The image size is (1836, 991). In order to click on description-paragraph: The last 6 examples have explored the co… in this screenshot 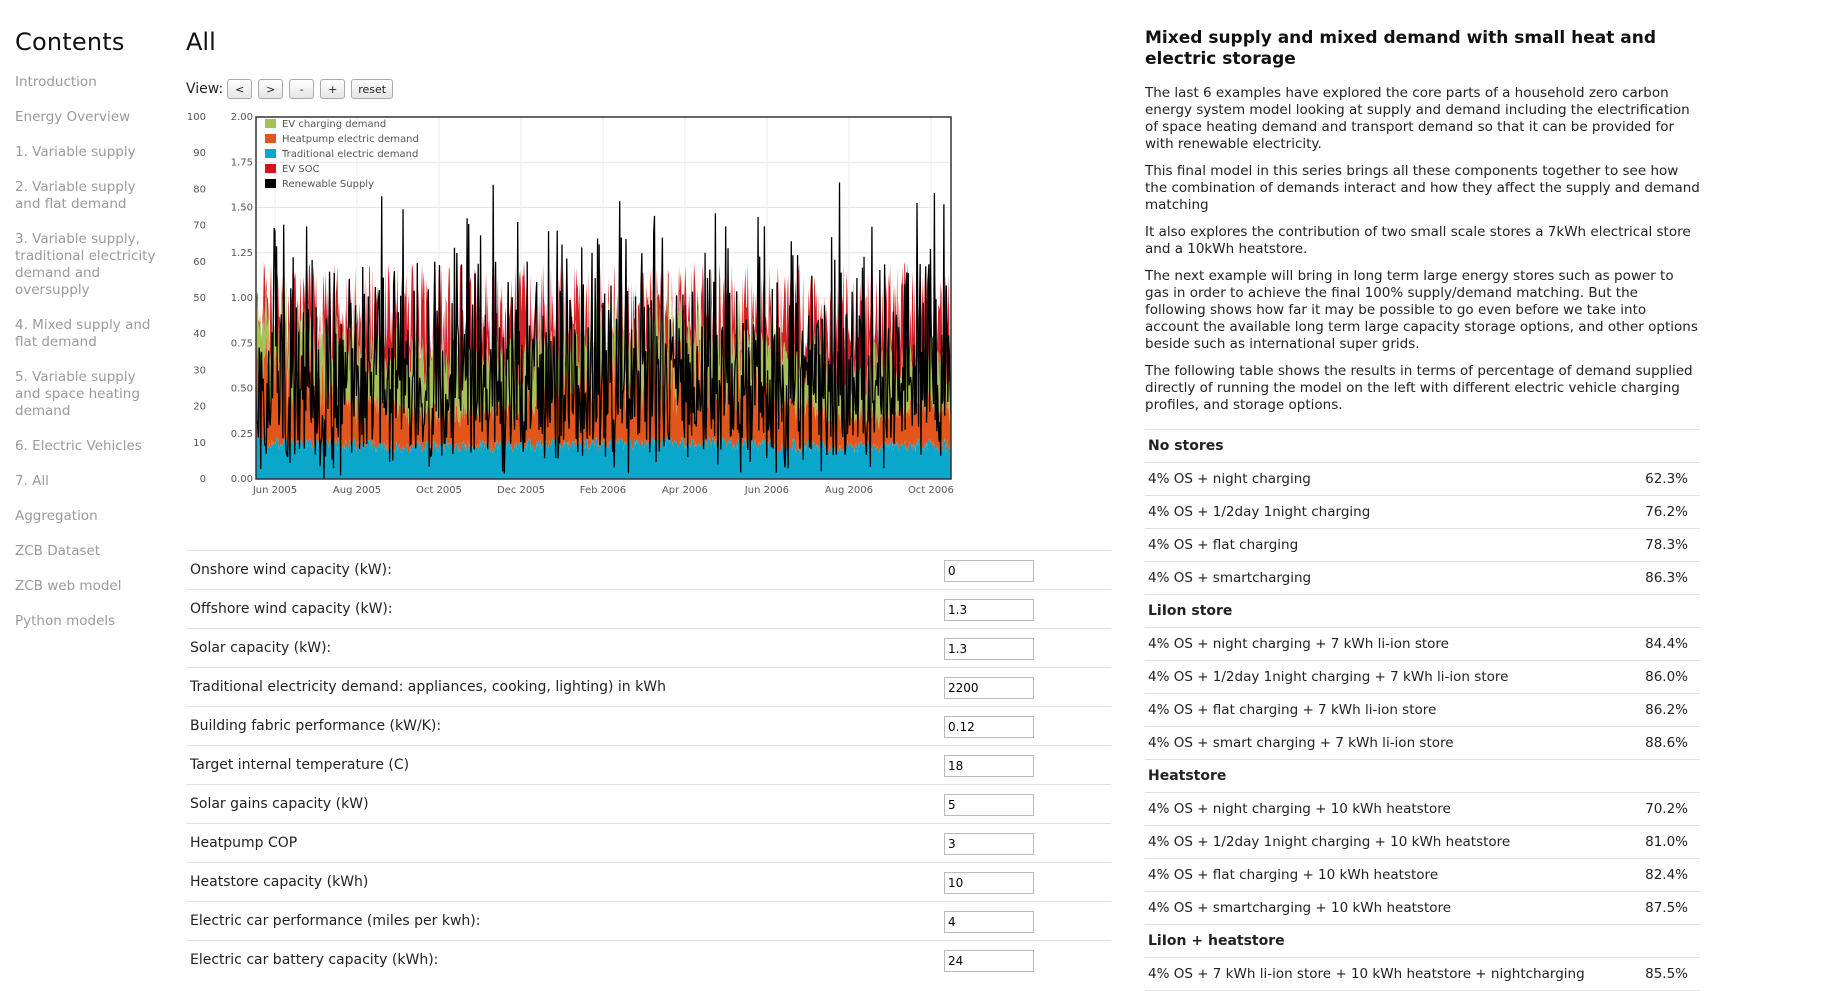, I will do `click(1417, 118)`.